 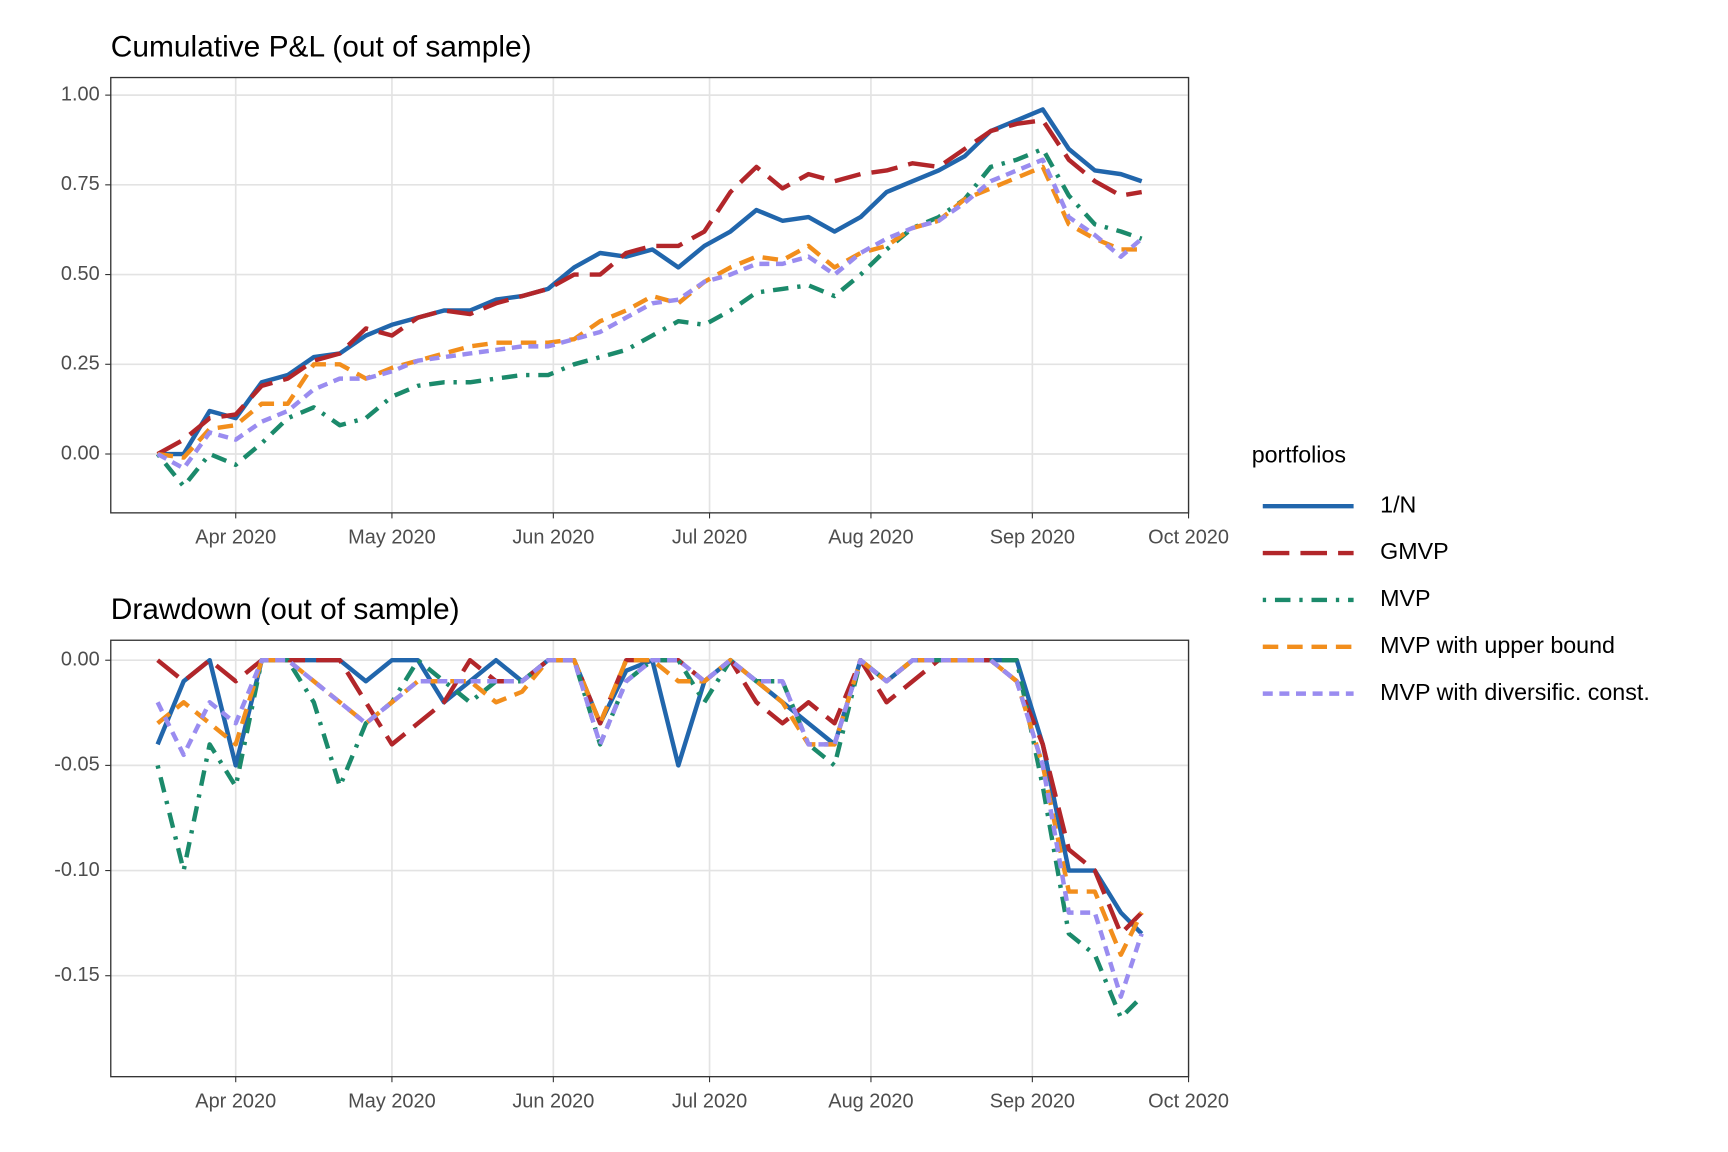 What do you see at coordinates (80, 364) in the screenshot?
I see `y-tick-label: 0.25` at bounding box center [80, 364].